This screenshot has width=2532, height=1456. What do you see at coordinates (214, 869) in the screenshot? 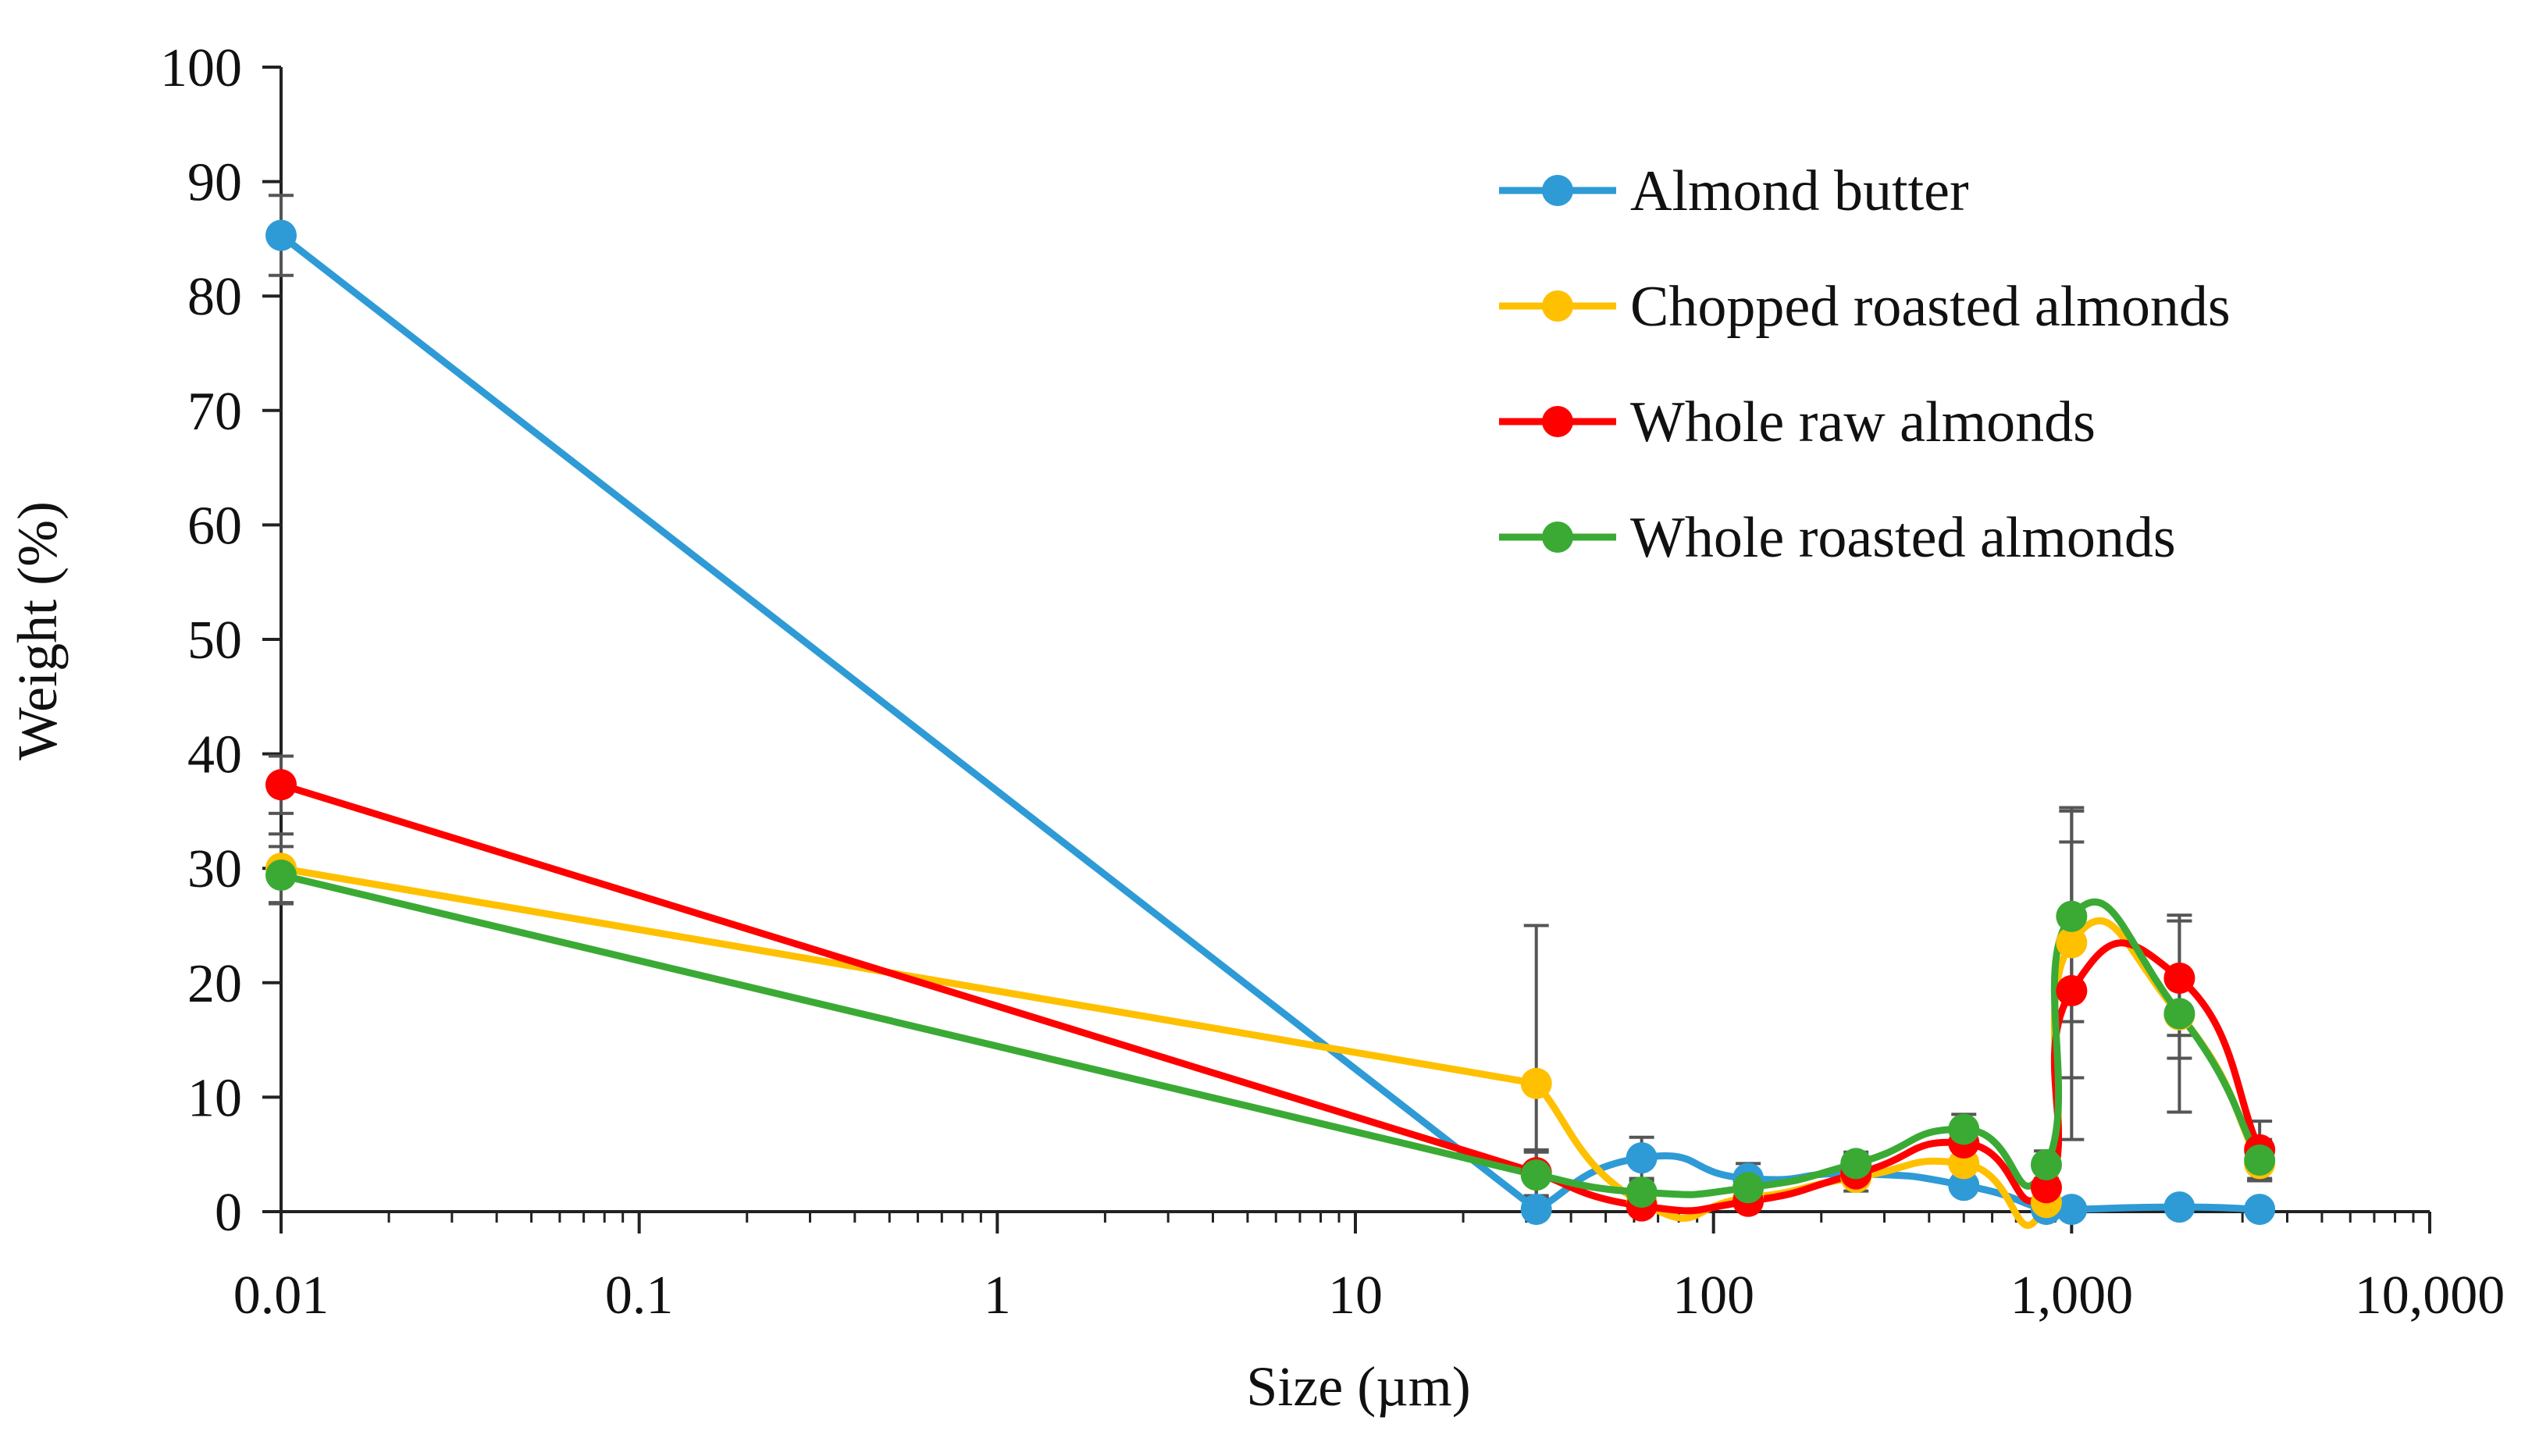
I see `y-tick-label: 30` at bounding box center [214, 869].